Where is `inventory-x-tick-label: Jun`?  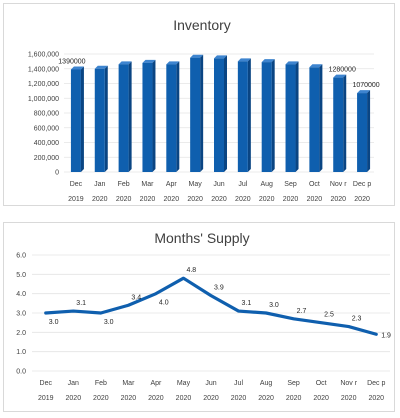
inventory-x-tick-label: Jun is located at coordinates (218, 184).